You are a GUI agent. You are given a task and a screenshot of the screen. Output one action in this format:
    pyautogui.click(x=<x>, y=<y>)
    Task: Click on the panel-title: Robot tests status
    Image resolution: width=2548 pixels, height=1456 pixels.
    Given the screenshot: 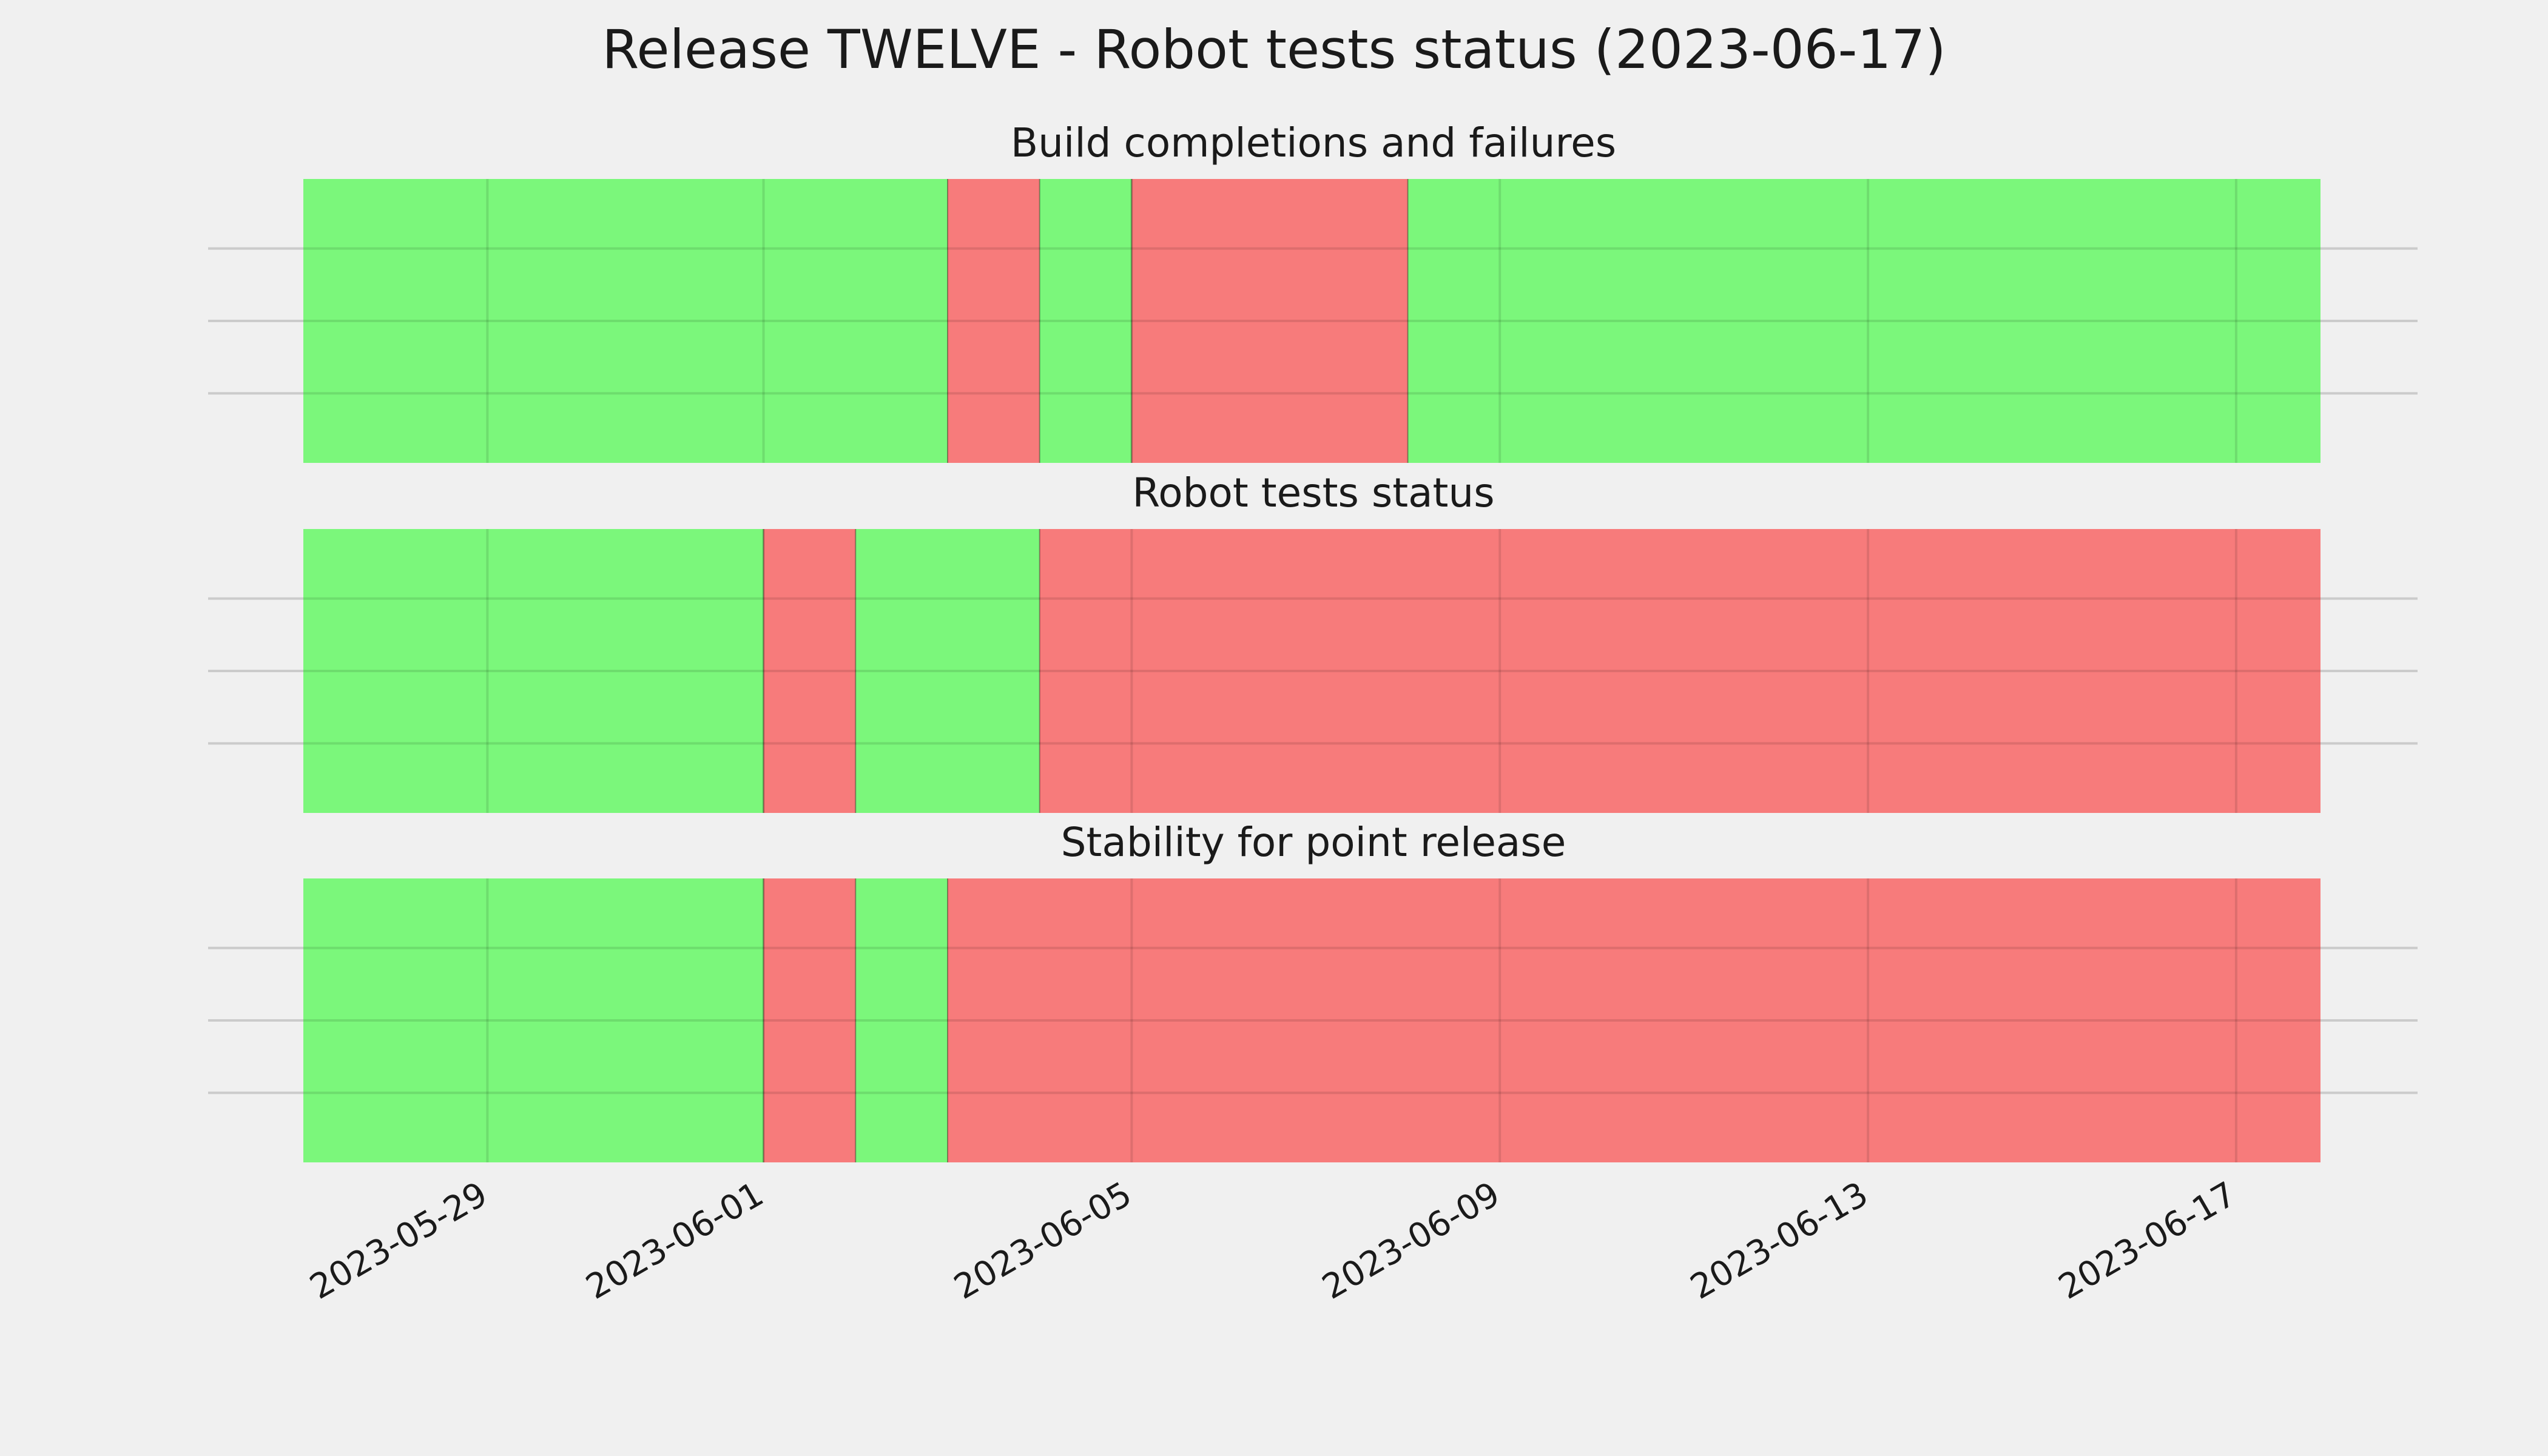 What is the action you would take?
    pyautogui.click(x=1313, y=493)
    